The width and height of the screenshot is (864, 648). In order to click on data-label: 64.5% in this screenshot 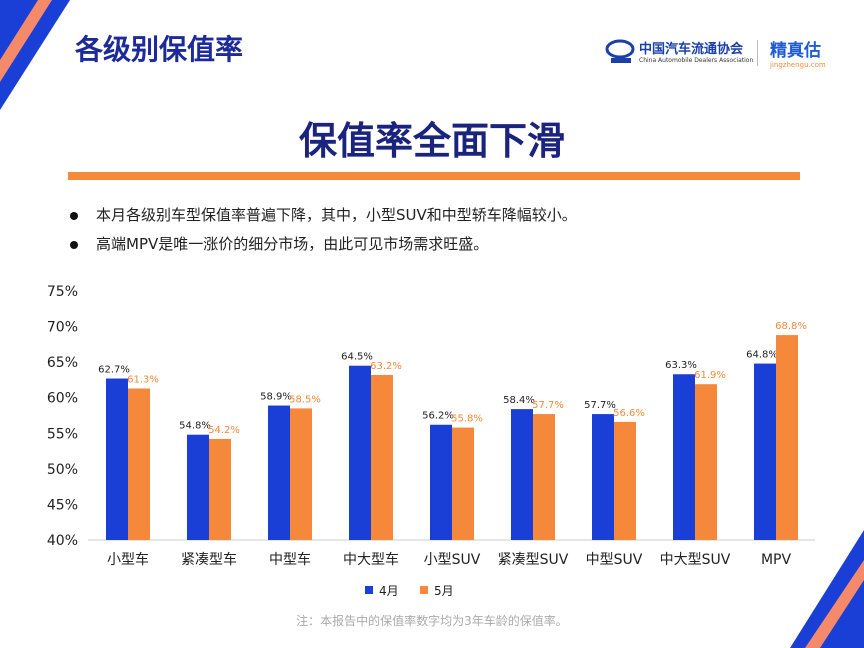, I will do `click(357, 357)`.